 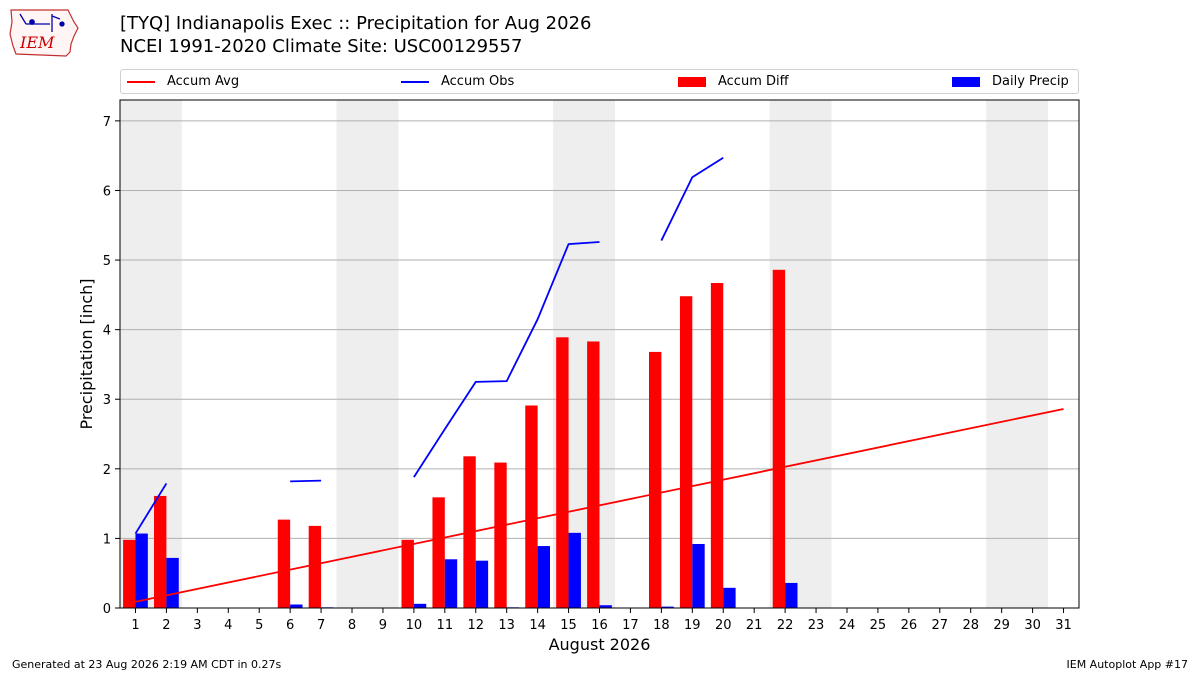 What do you see at coordinates (753, 81) in the screenshot?
I see `legend-label-accum-diff: Accum Diff` at bounding box center [753, 81].